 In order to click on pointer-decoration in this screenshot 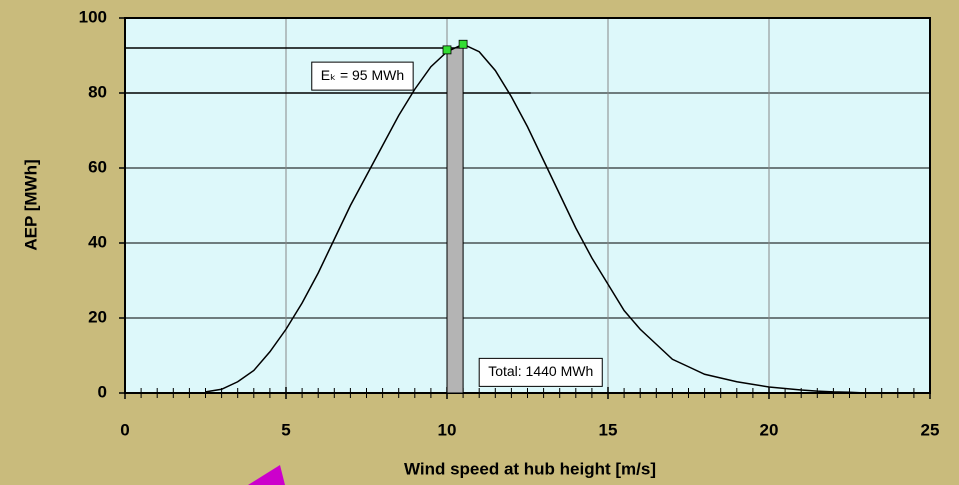, I will do `click(266, 475)`.